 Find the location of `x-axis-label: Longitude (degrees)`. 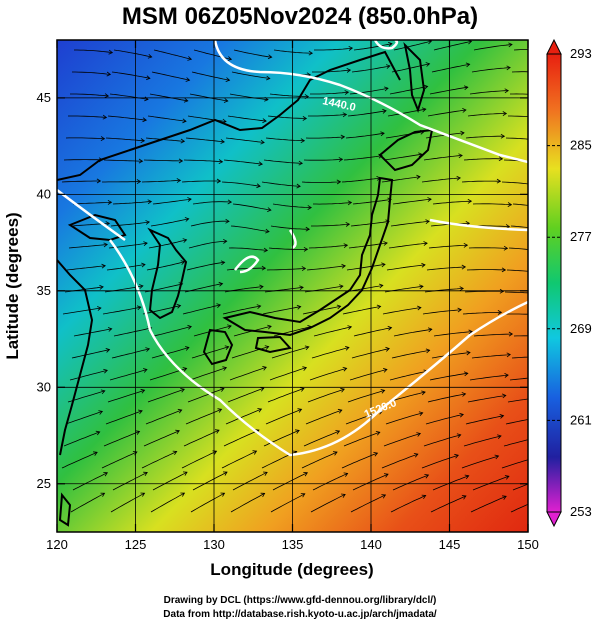

x-axis-label: Longitude (degrees) is located at coordinates (291, 569).